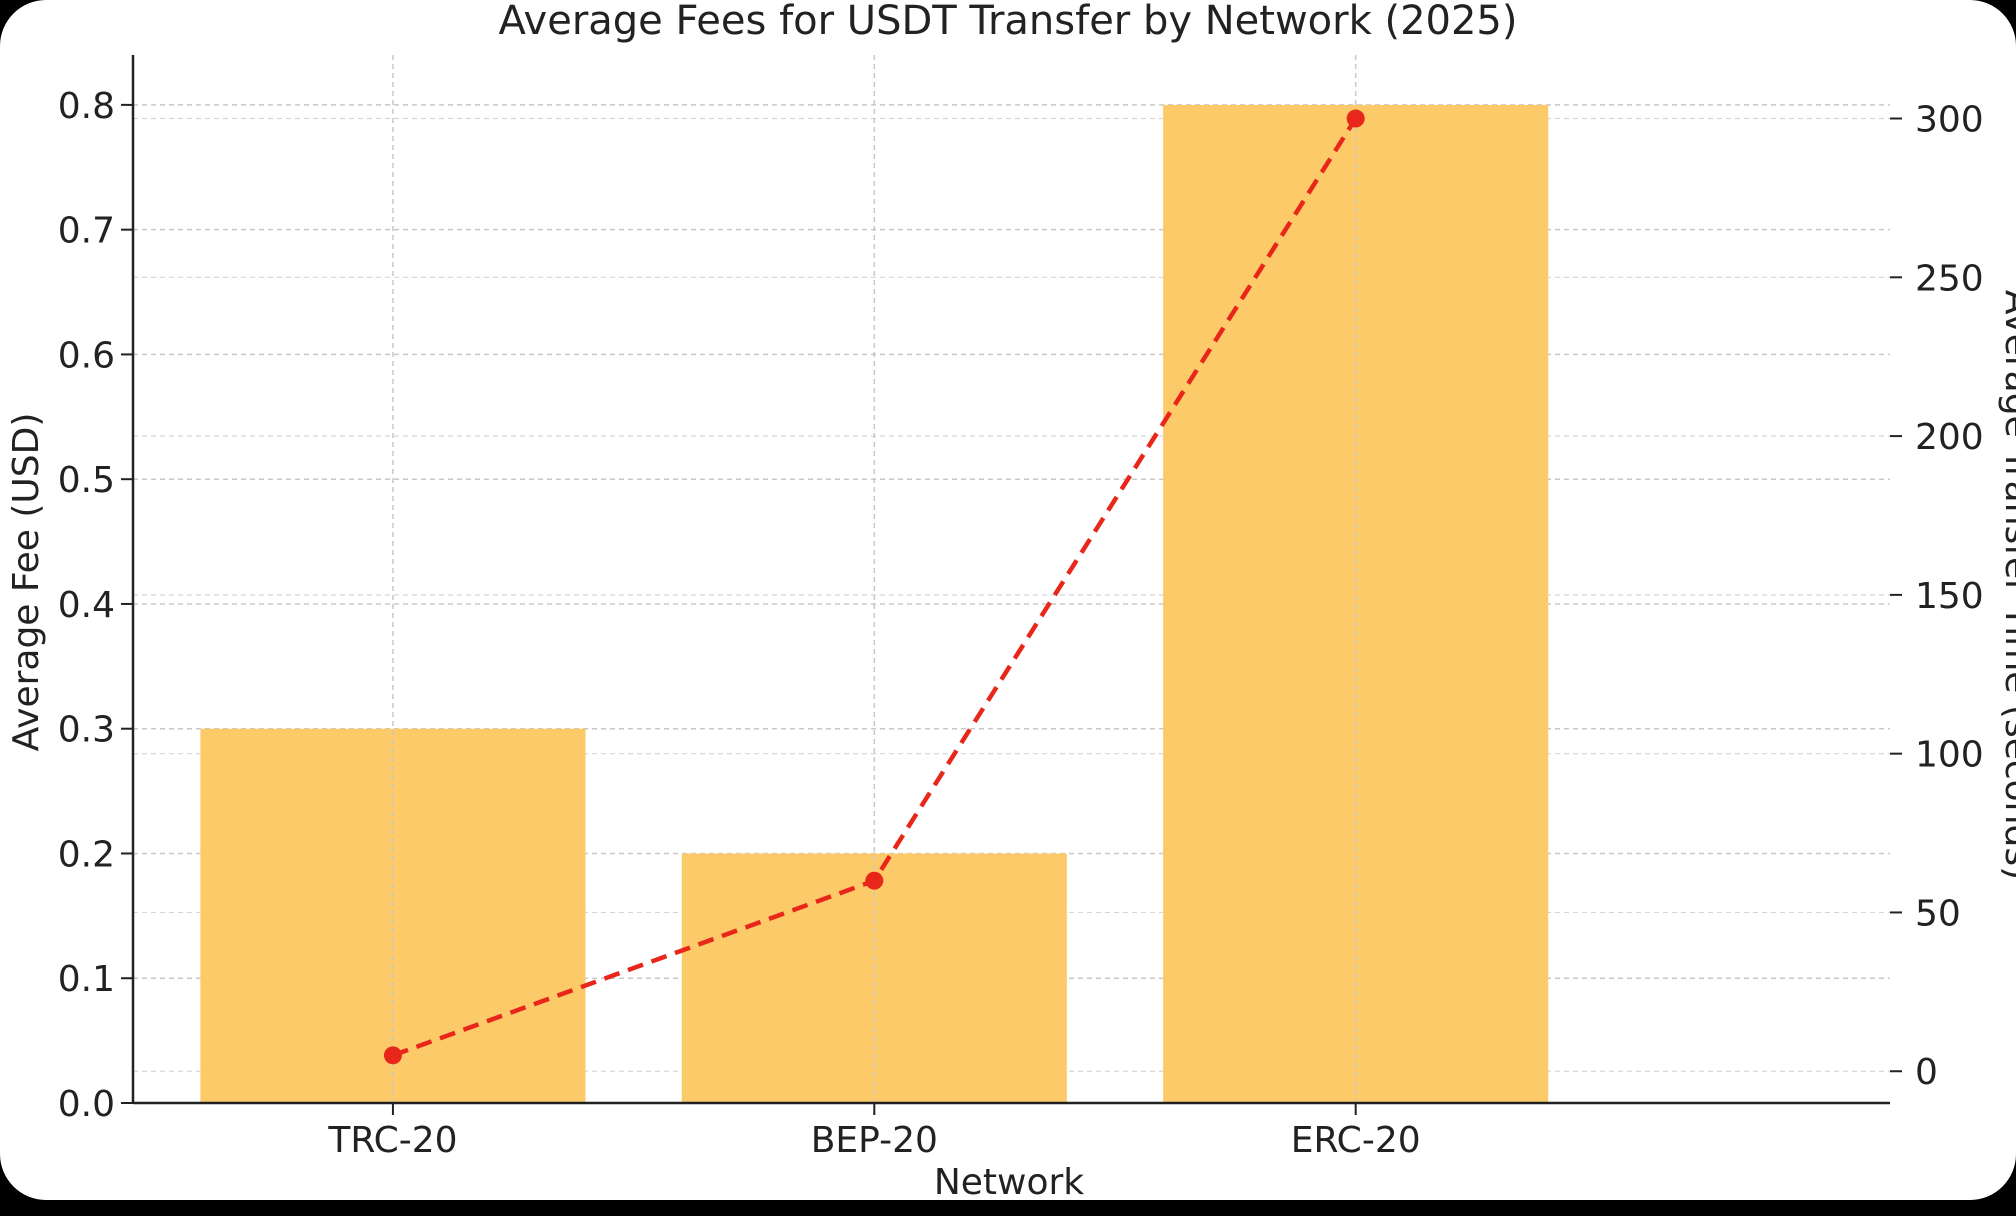 The height and width of the screenshot is (1216, 2016). What do you see at coordinates (86, 480) in the screenshot?
I see `y-tick-label: 0.5` at bounding box center [86, 480].